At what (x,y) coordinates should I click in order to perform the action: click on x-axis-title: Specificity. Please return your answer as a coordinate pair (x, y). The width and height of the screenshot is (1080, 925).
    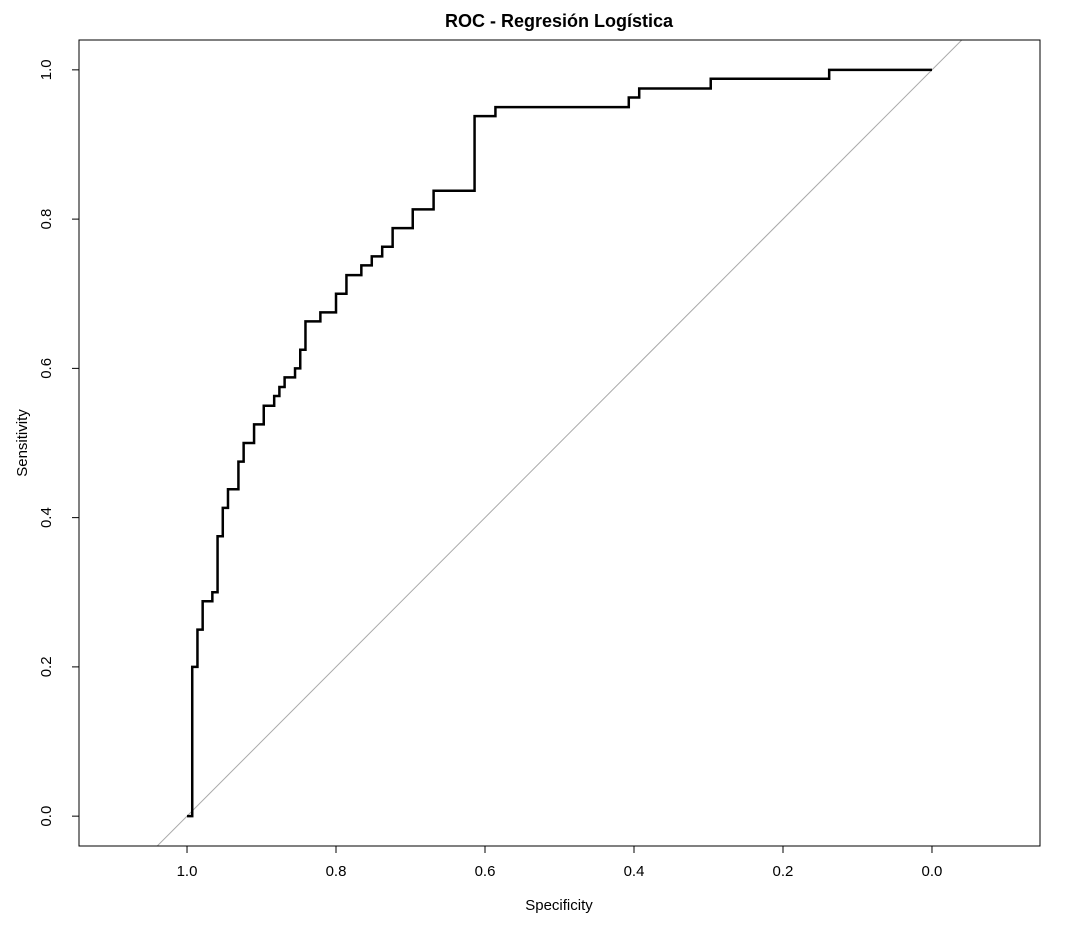
    Looking at the image, I should click on (559, 905).